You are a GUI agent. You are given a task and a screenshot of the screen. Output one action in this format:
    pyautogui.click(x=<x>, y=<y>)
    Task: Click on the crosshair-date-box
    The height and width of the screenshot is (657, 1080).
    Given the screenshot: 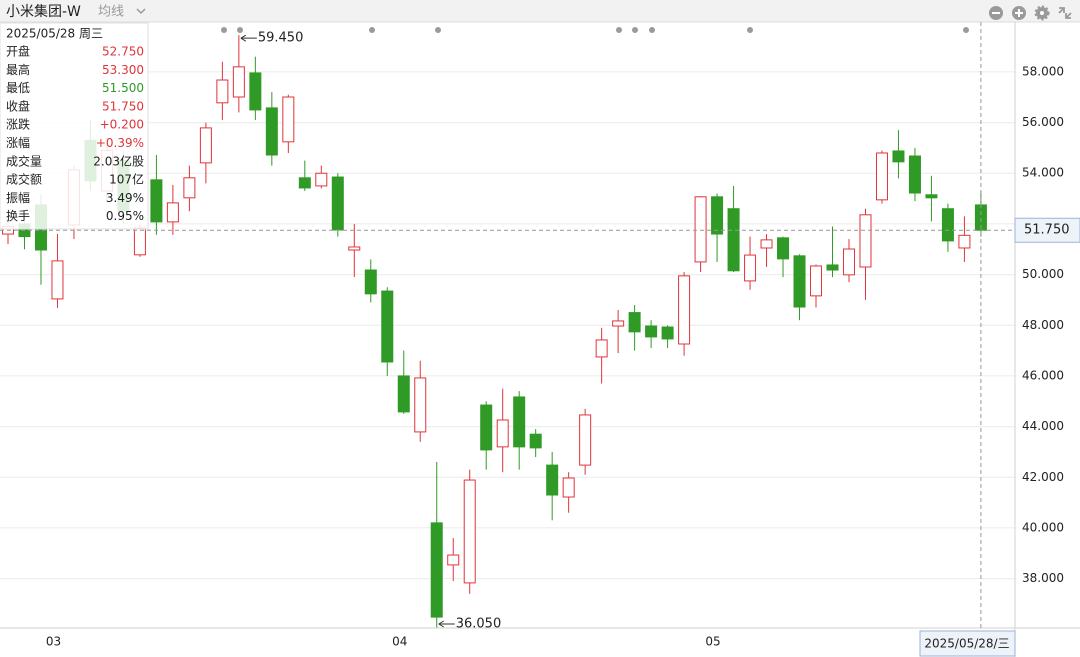 What is the action you would take?
    pyautogui.click(x=967, y=643)
    